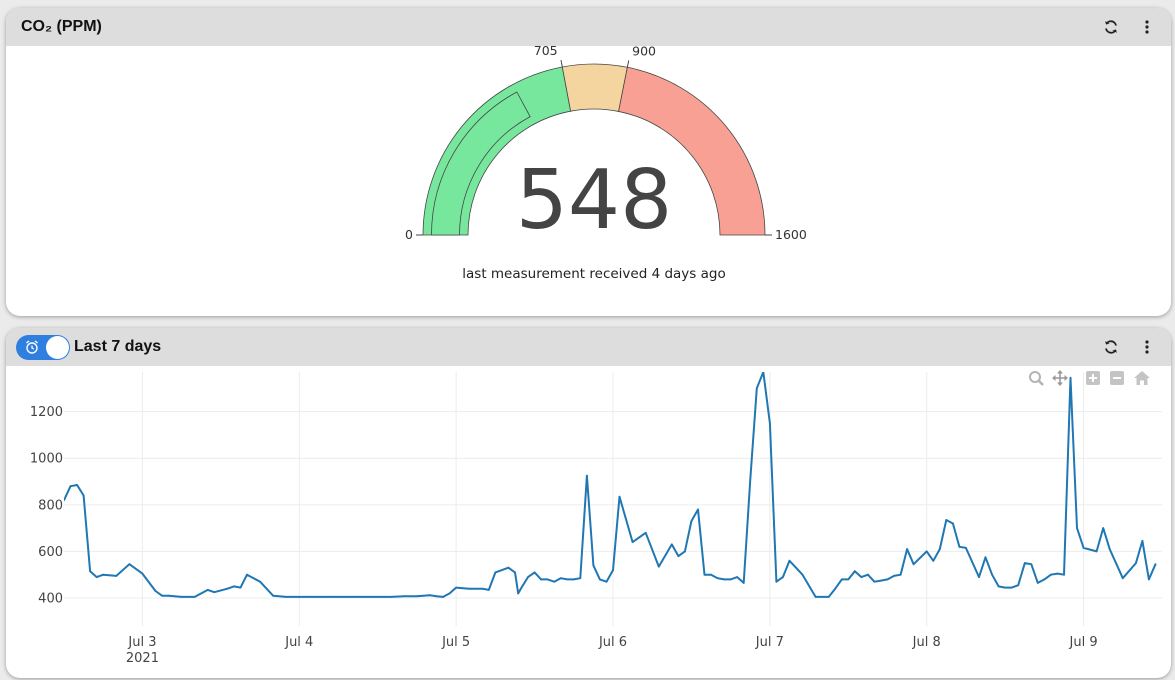 This screenshot has width=1175, height=680. Describe the element at coordinates (1142, 378) in the screenshot. I see `reset-axes-icon` at that location.